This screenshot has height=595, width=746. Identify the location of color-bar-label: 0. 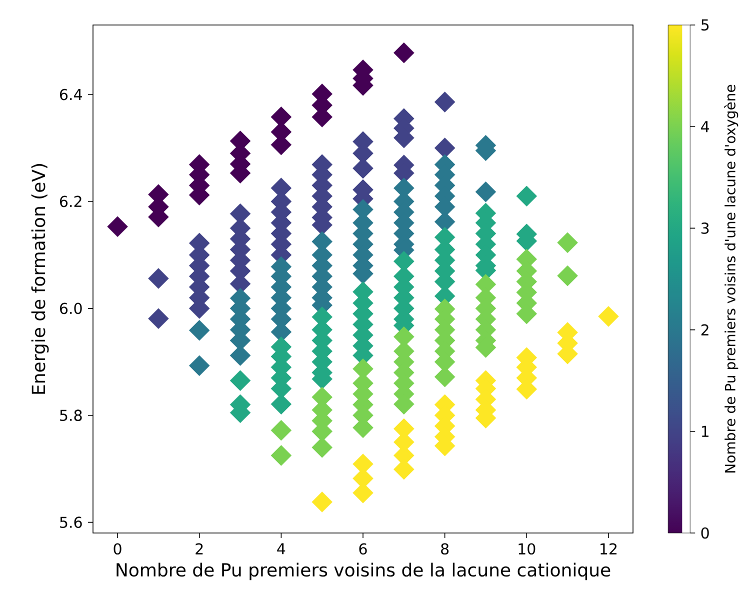
(705, 533).